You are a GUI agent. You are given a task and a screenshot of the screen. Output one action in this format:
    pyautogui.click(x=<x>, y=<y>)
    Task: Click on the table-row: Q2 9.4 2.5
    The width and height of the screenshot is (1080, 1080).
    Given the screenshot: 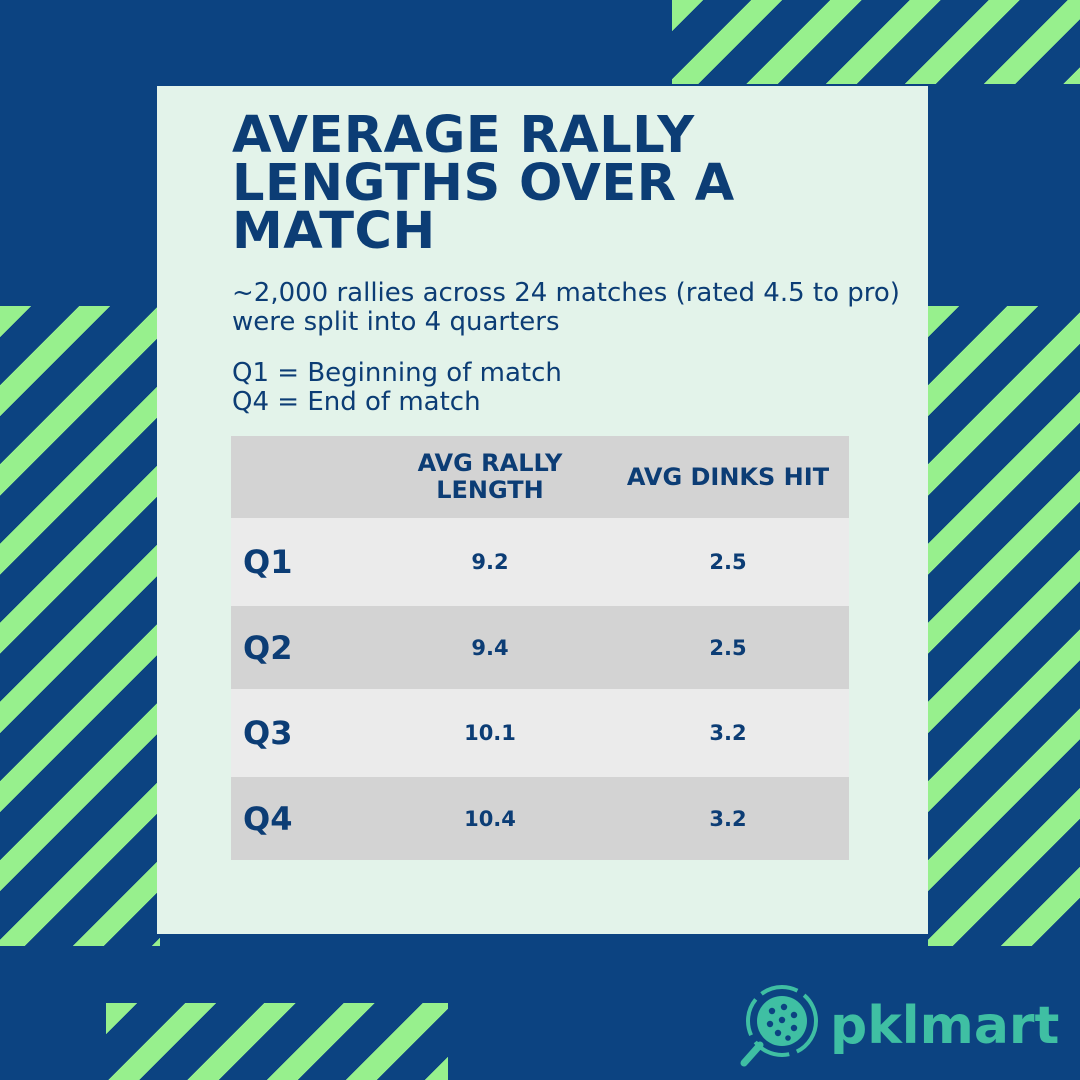 What is the action you would take?
    pyautogui.click(x=540, y=647)
    